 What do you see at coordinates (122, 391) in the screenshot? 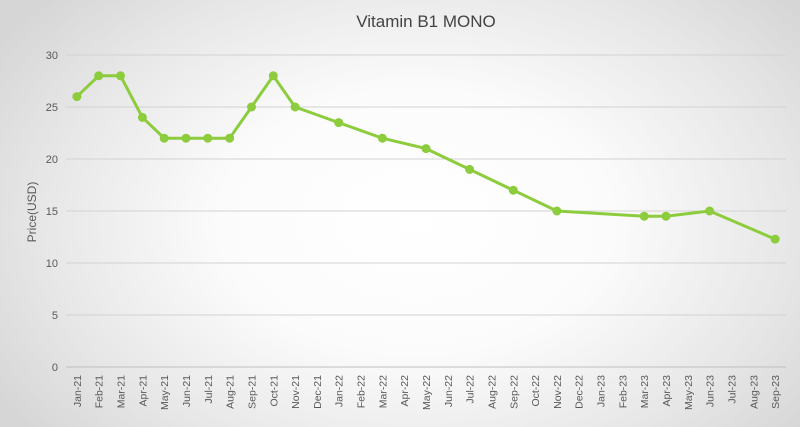
I see `x-tick-label: Mar-21` at bounding box center [122, 391].